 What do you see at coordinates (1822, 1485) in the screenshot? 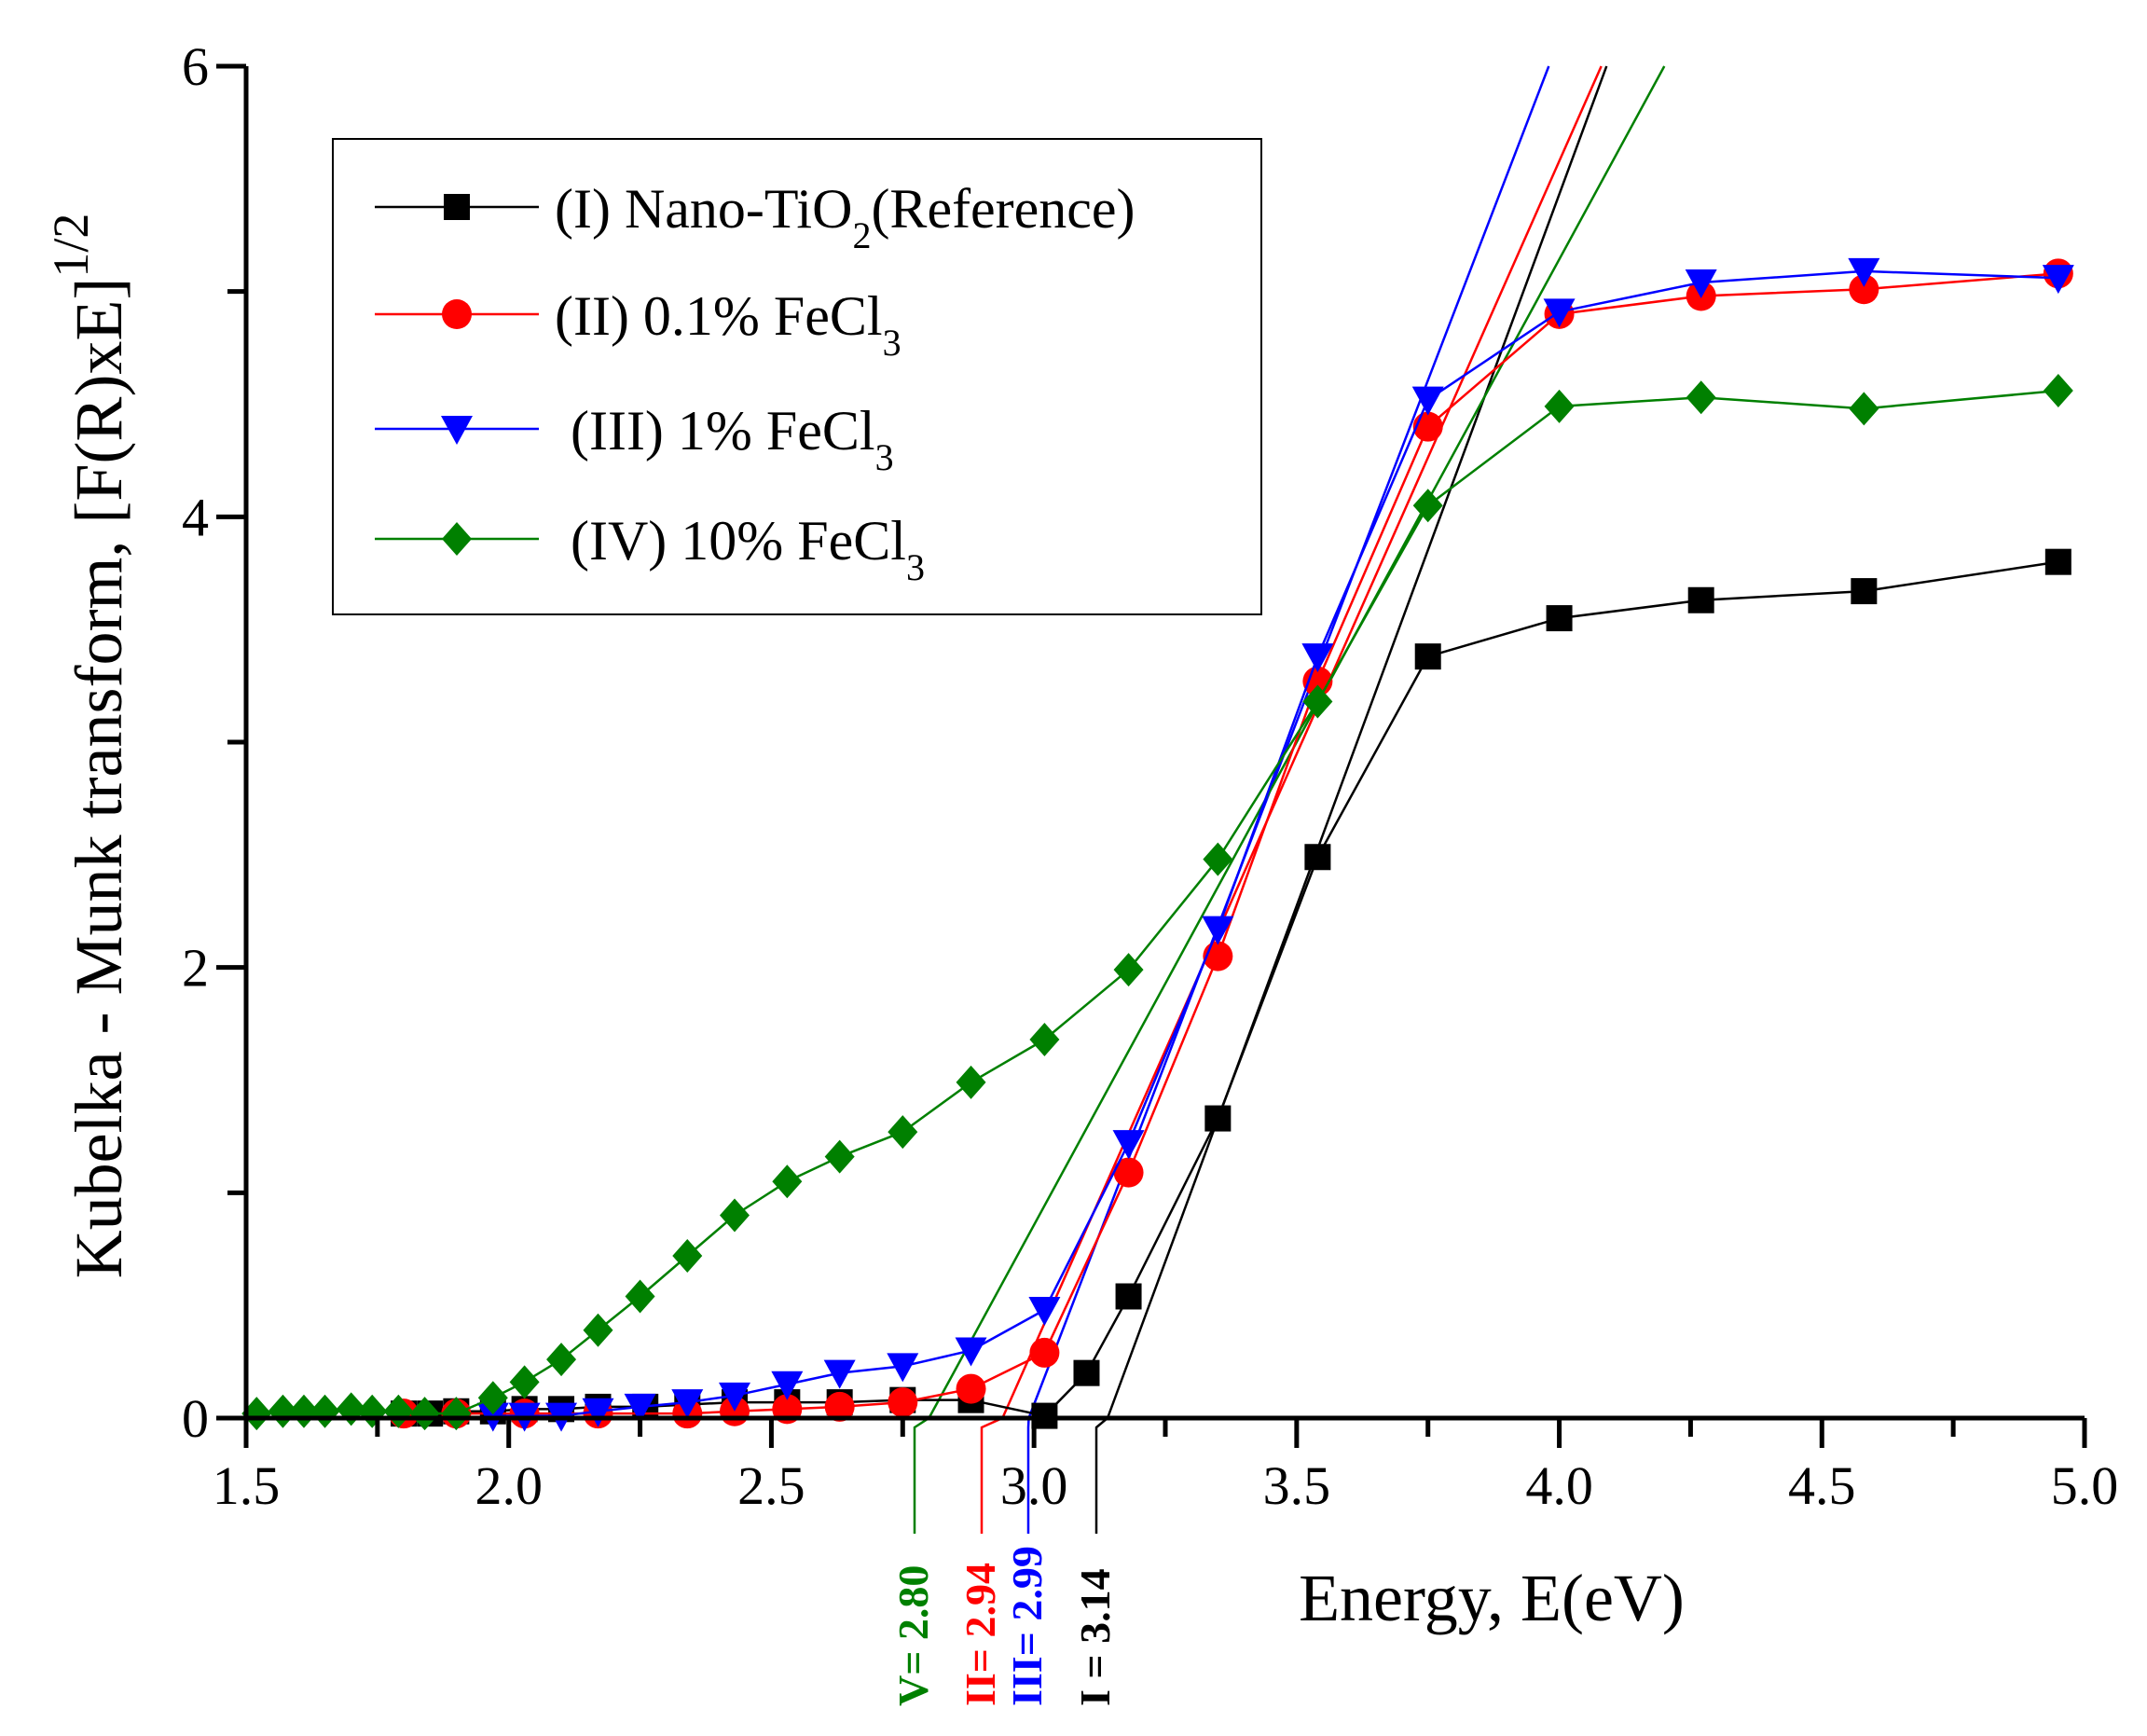
I see `x-tick-label: 4.5` at bounding box center [1822, 1485].